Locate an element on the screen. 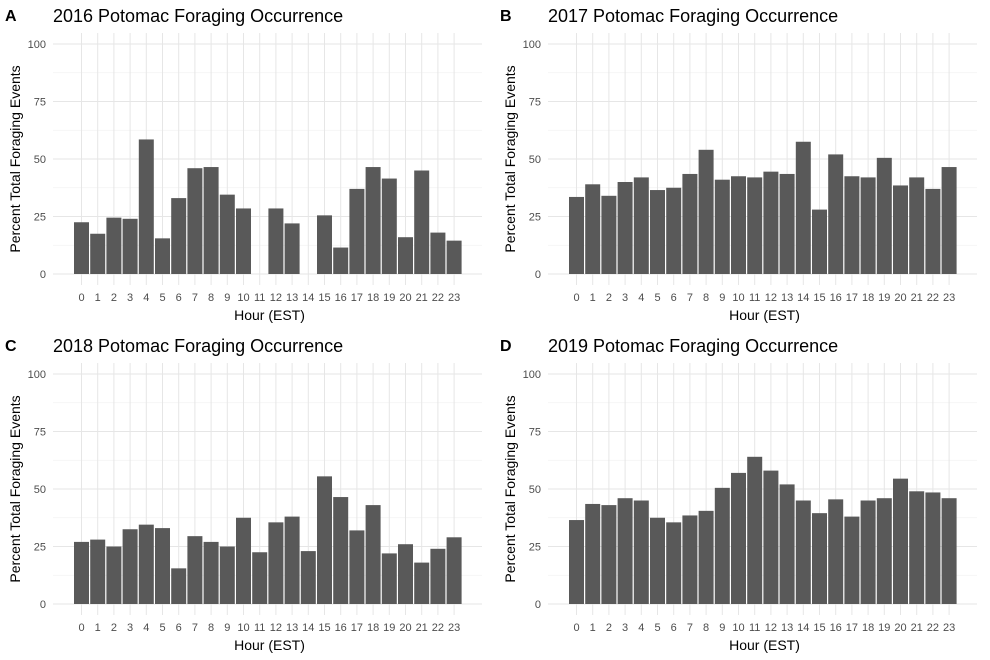 This screenshot has height=660, width=990. x-tick-label: 14 is located at coordinates (803, 298).